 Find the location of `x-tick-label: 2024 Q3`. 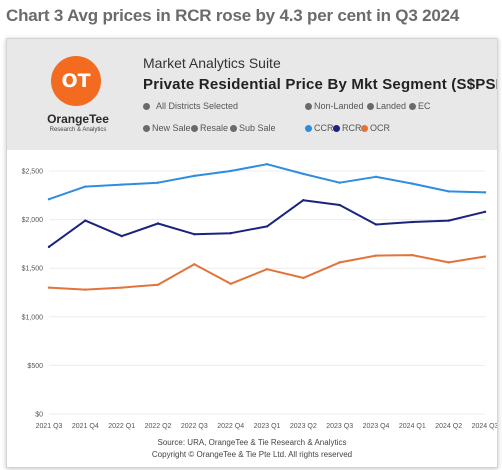

x-tick-label: 2024 Q3 is located at coordinates (484, 426).